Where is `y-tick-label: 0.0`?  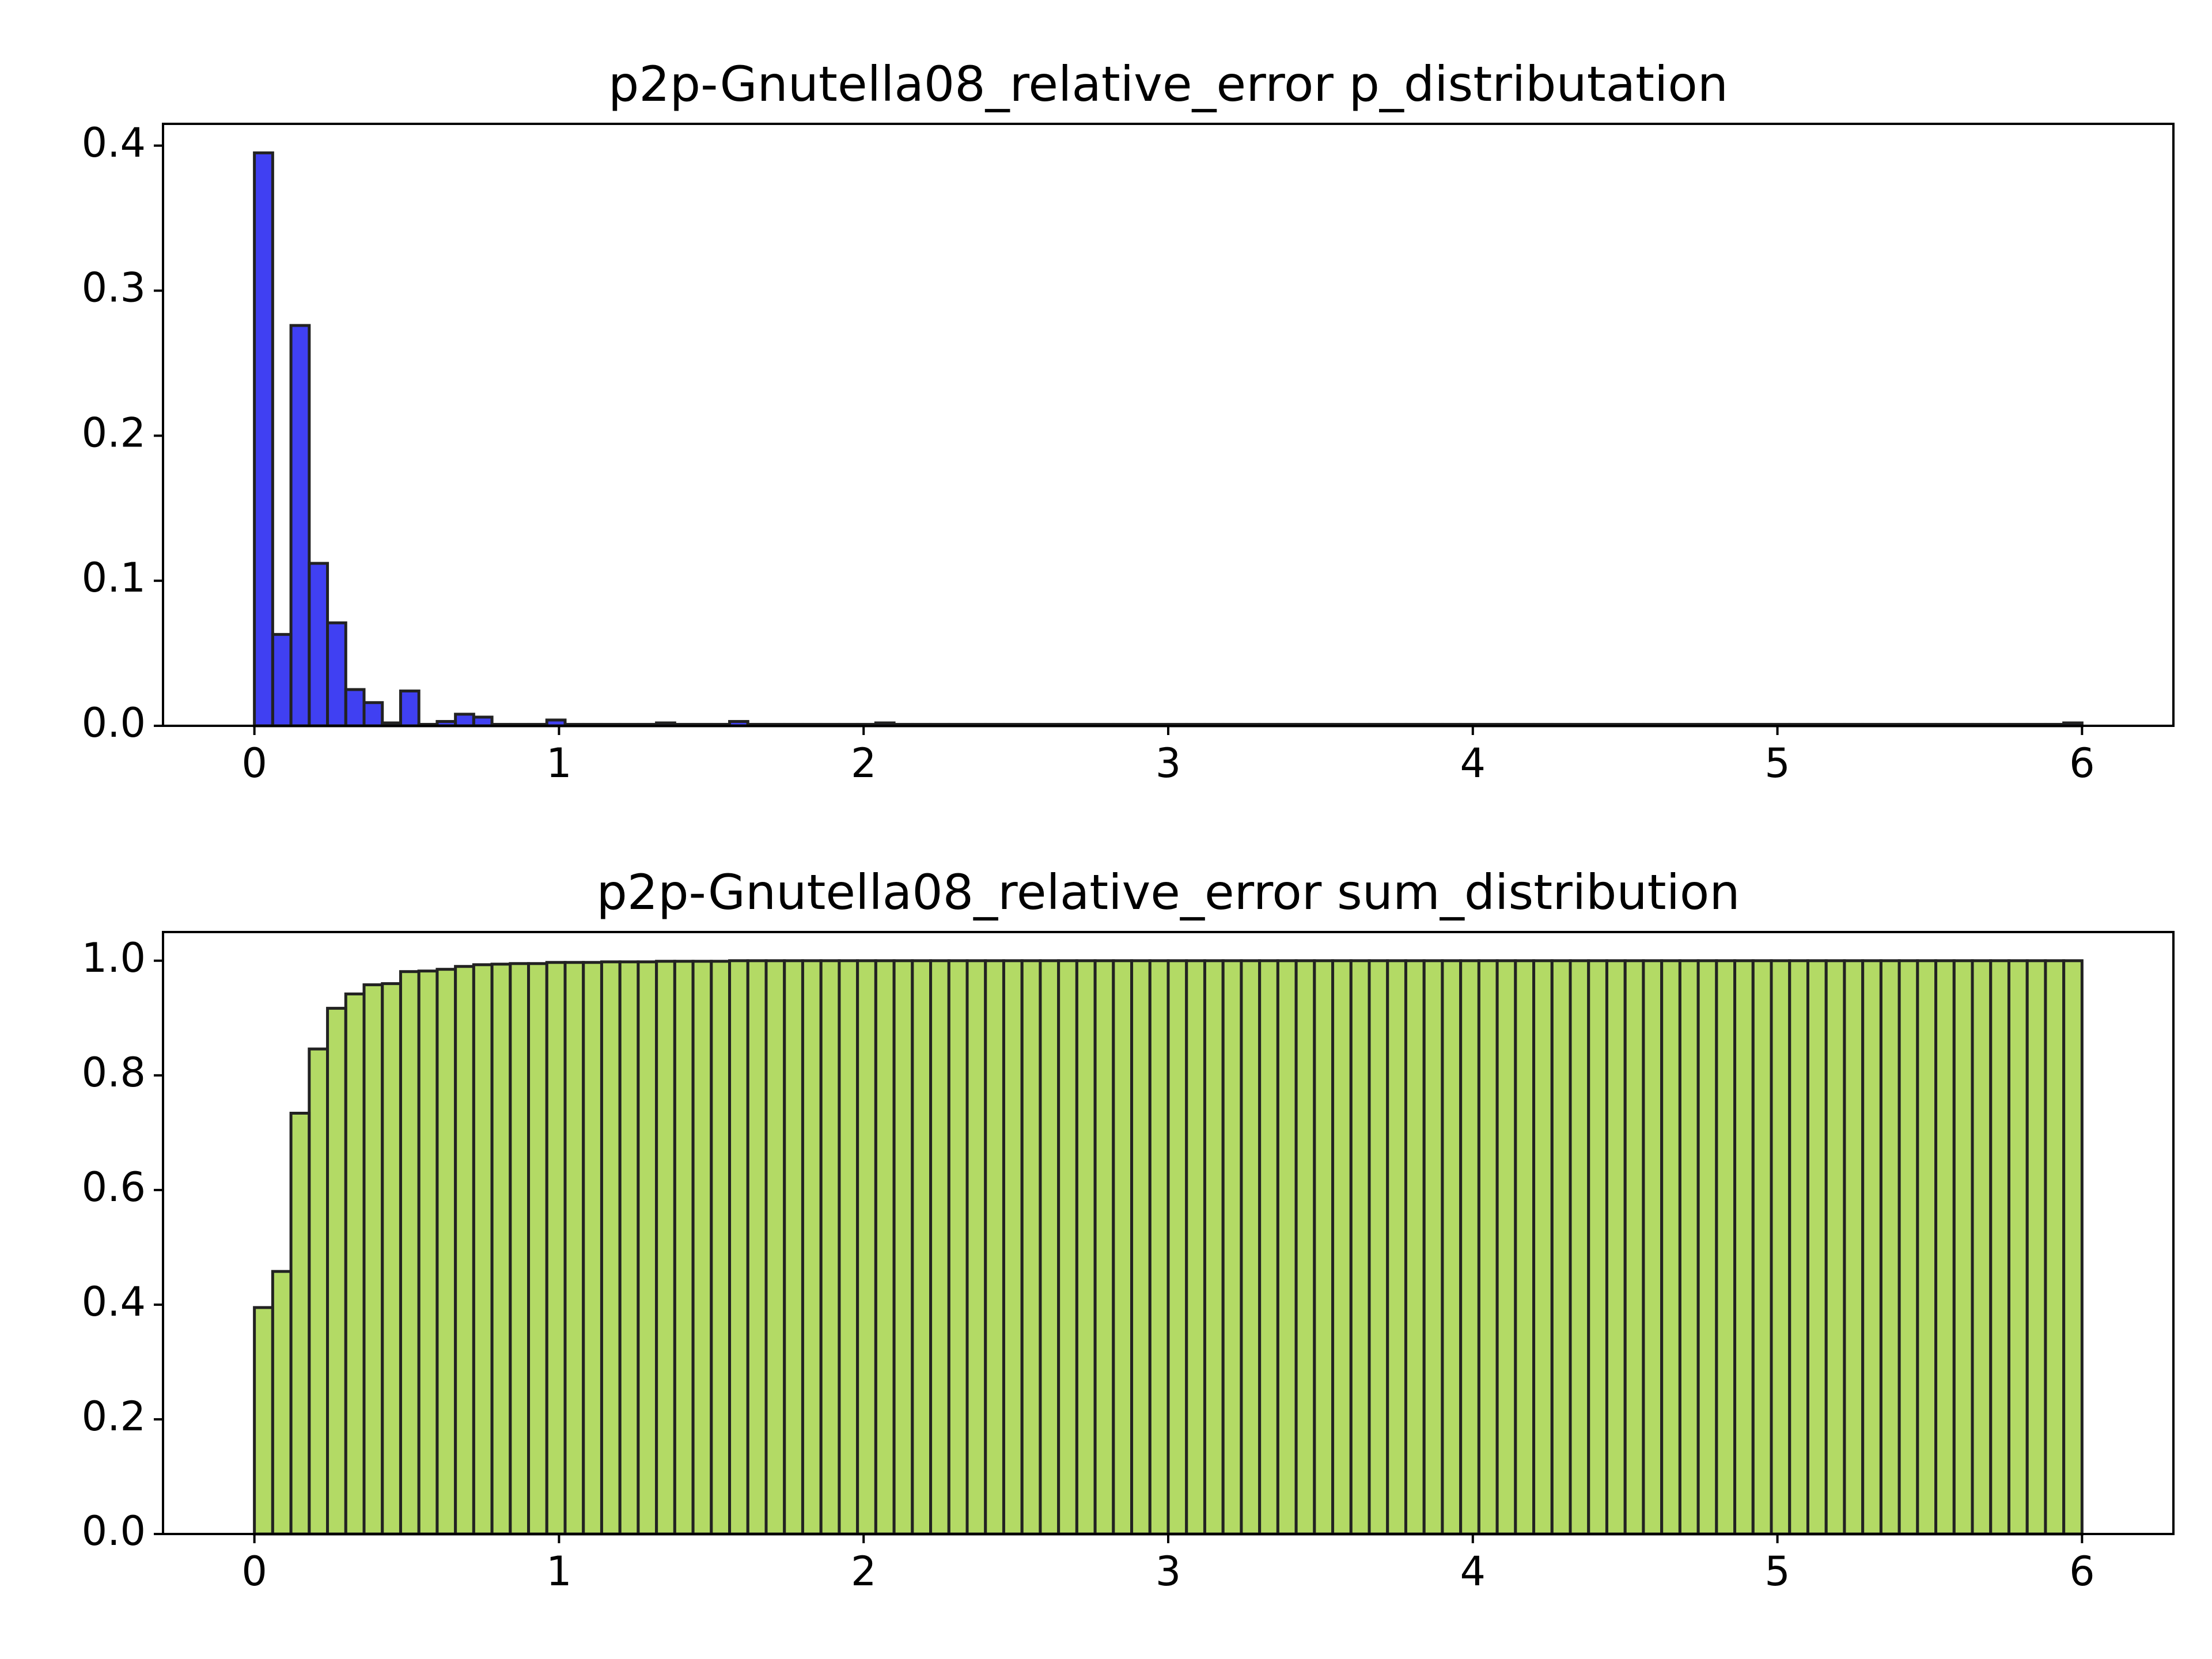
y-tick-label: 0.0 is located at coordinates (114, 723).